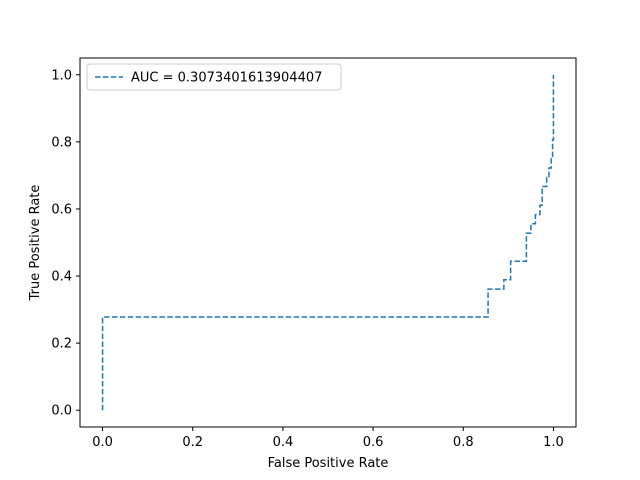 The height and width of the screenshot is (480, 640). What do you see at coordinates (61, 142) in the screenshot?
I see `y-tick-label: 0.8` at bounding box center [61, 142].